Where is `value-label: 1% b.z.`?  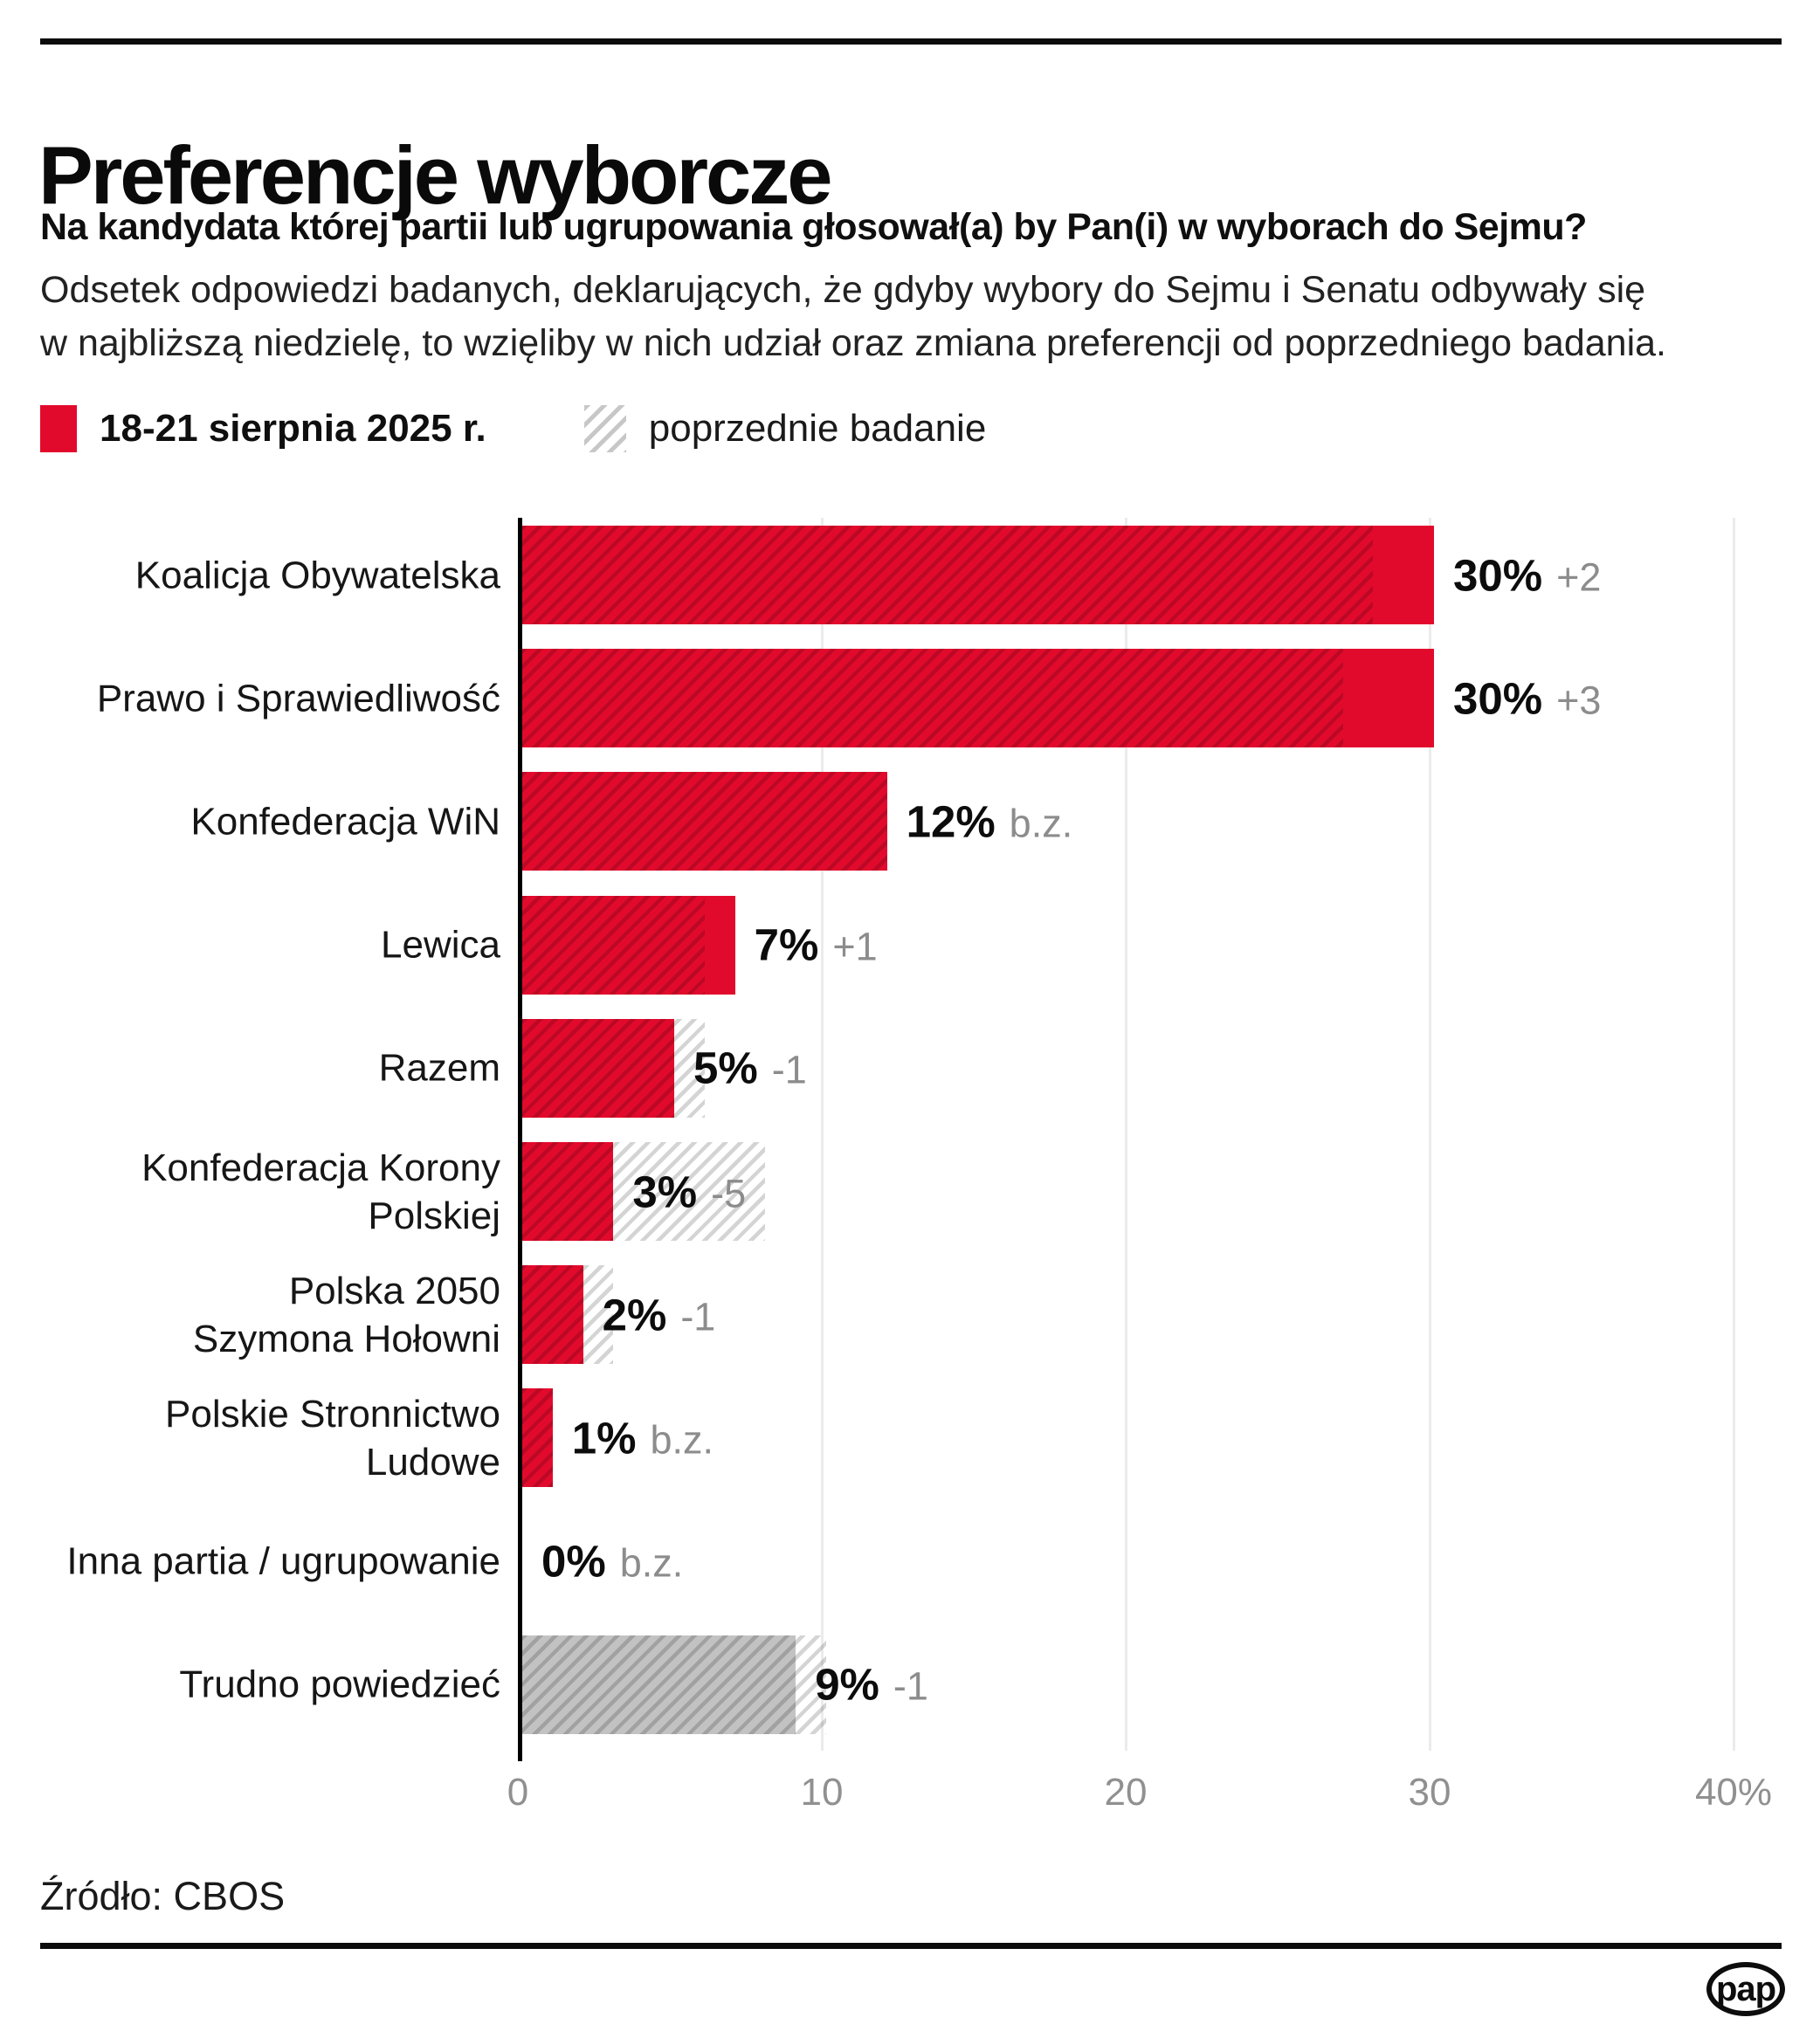
value-label: 1% b.z. is located at coordinates (643, 1437).